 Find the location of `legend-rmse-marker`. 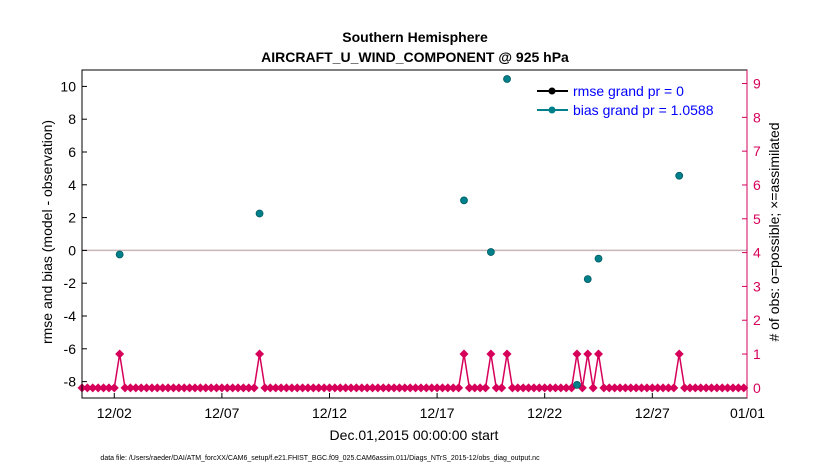

legend-rmse-marker is located at coordinates (552, 91).